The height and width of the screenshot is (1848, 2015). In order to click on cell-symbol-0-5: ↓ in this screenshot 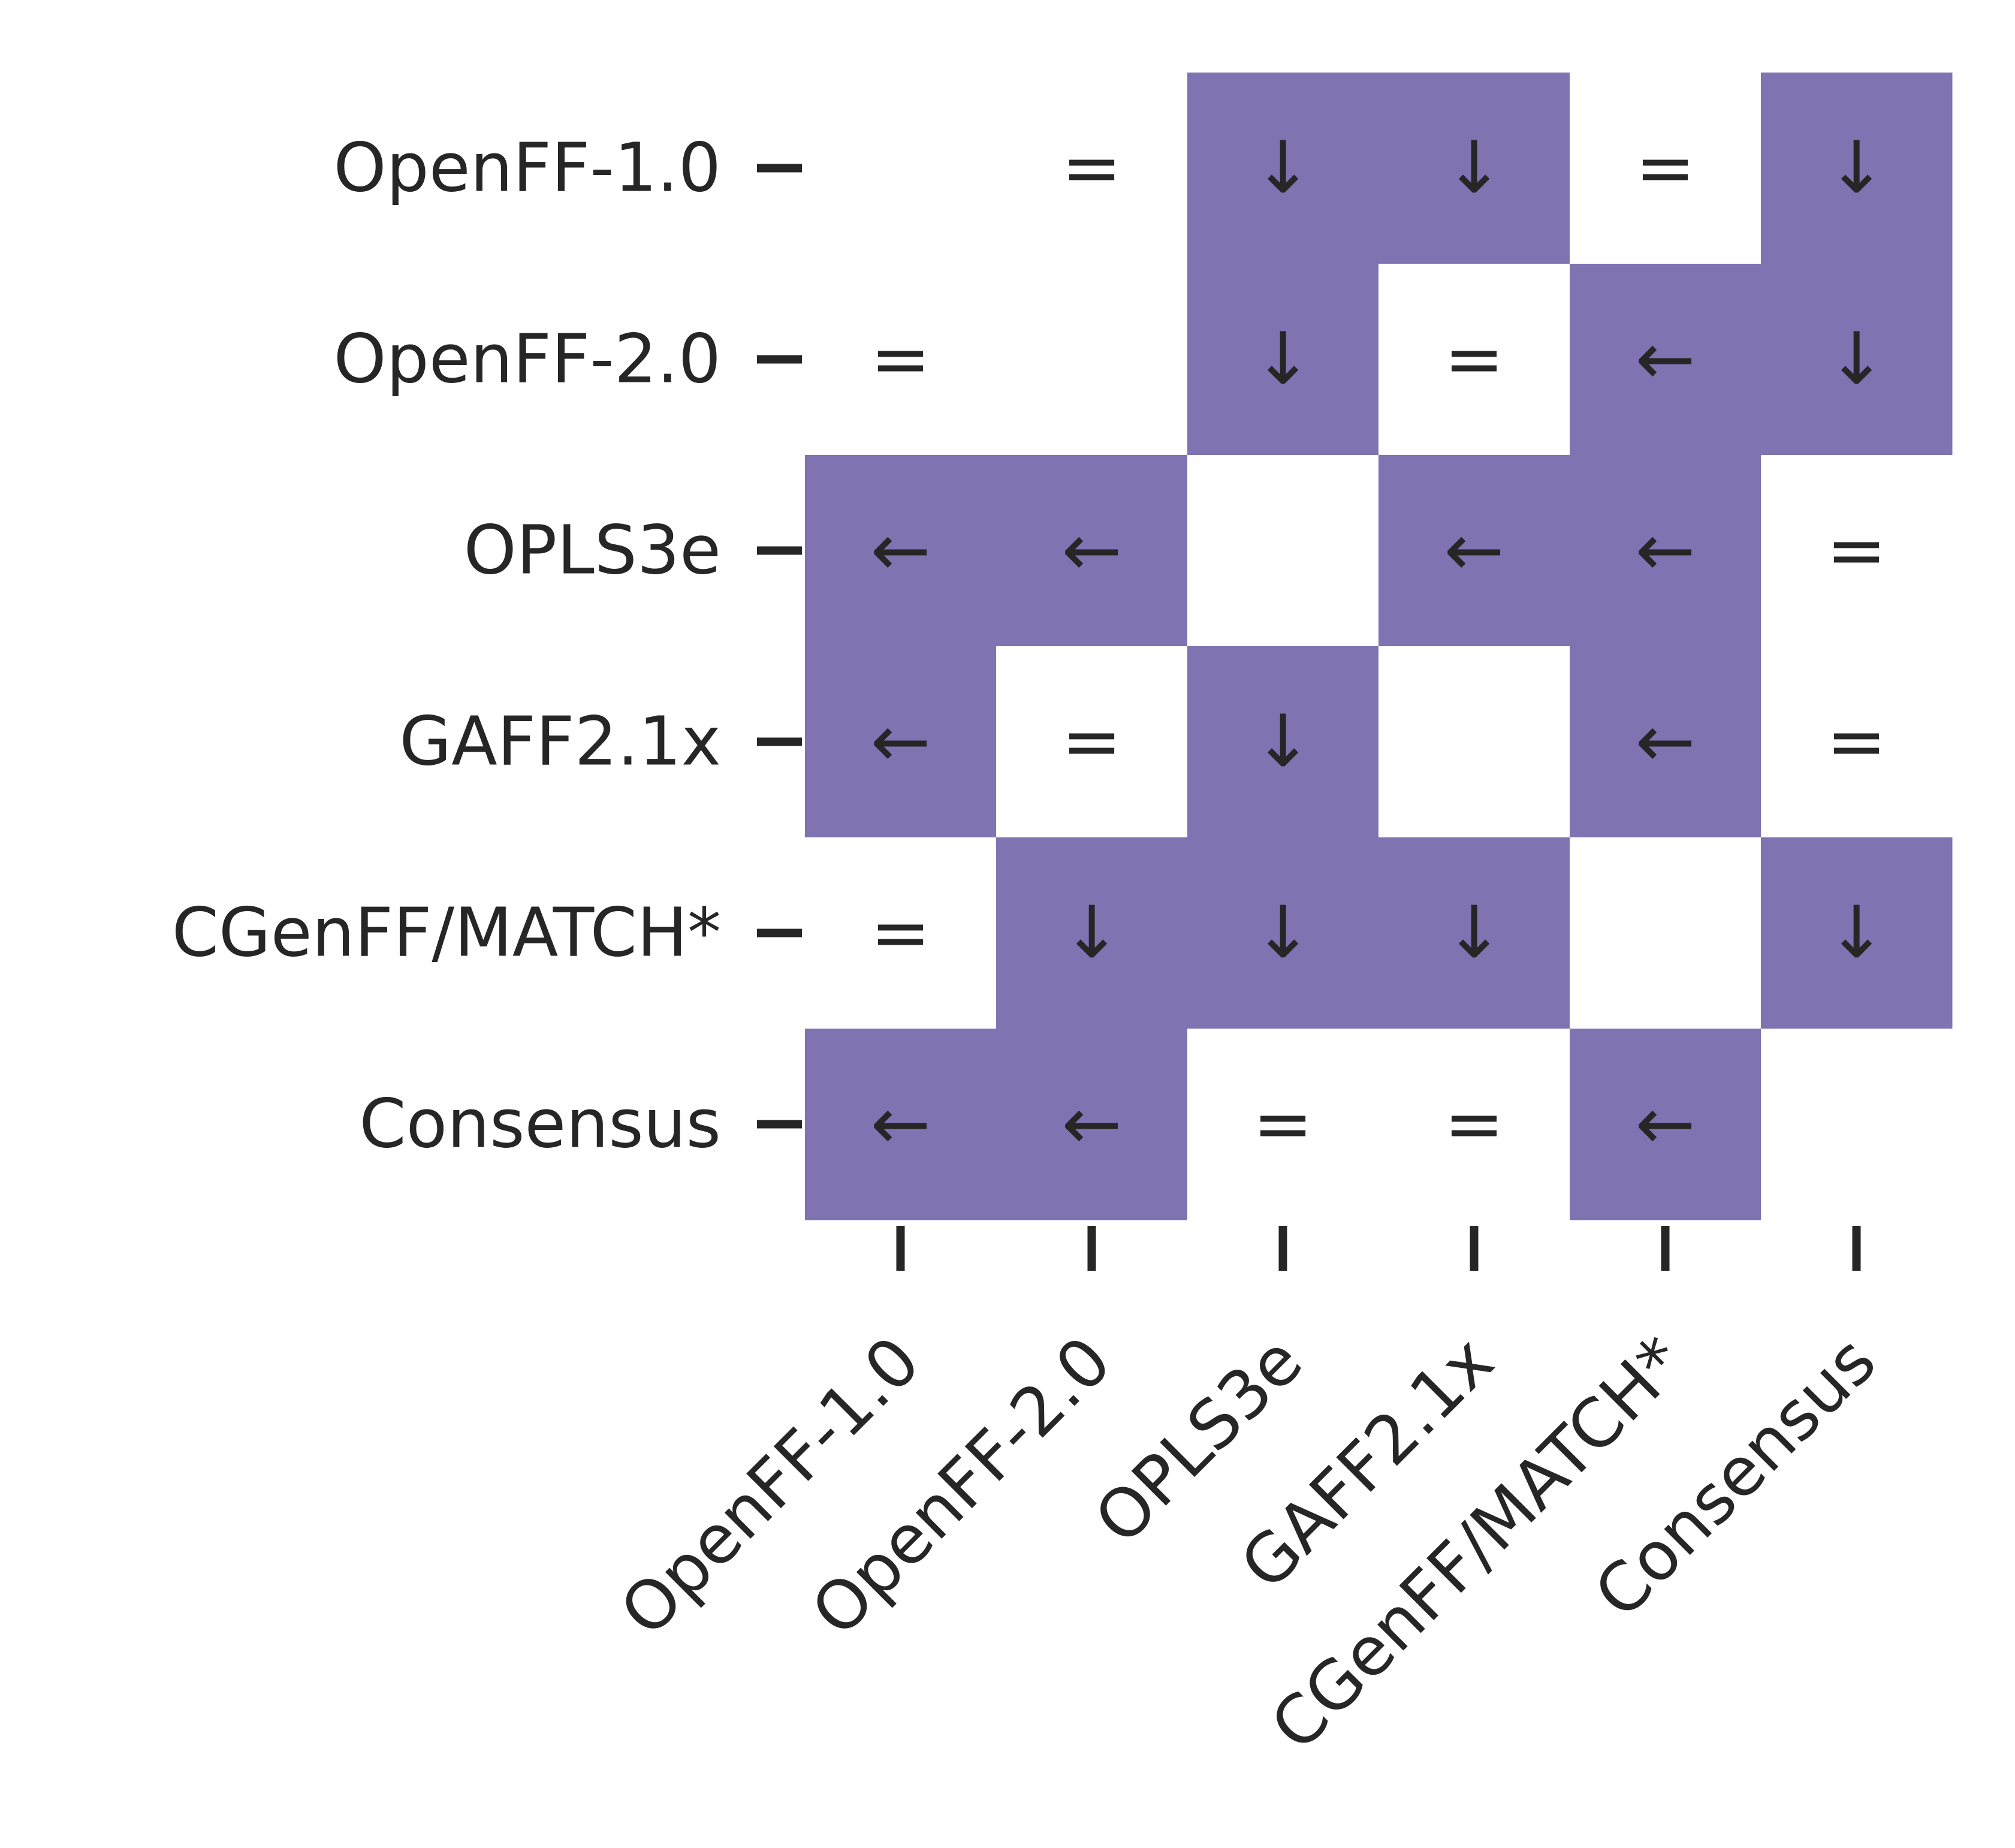, I will do `click(1856, 168)`.